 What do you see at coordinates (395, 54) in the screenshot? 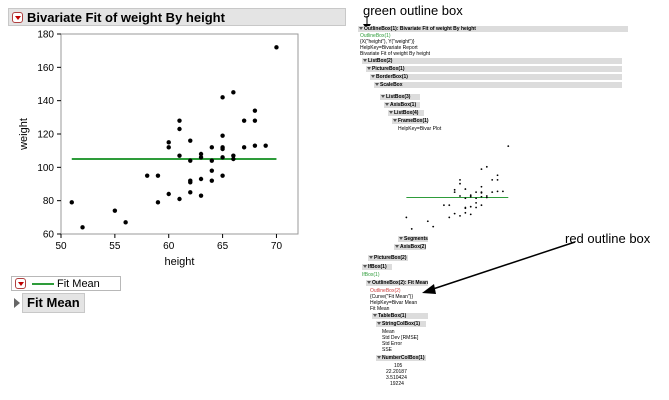
I see `tree-row-label: Bivariate Fit of weight By height` at bounding box center [395, 54].